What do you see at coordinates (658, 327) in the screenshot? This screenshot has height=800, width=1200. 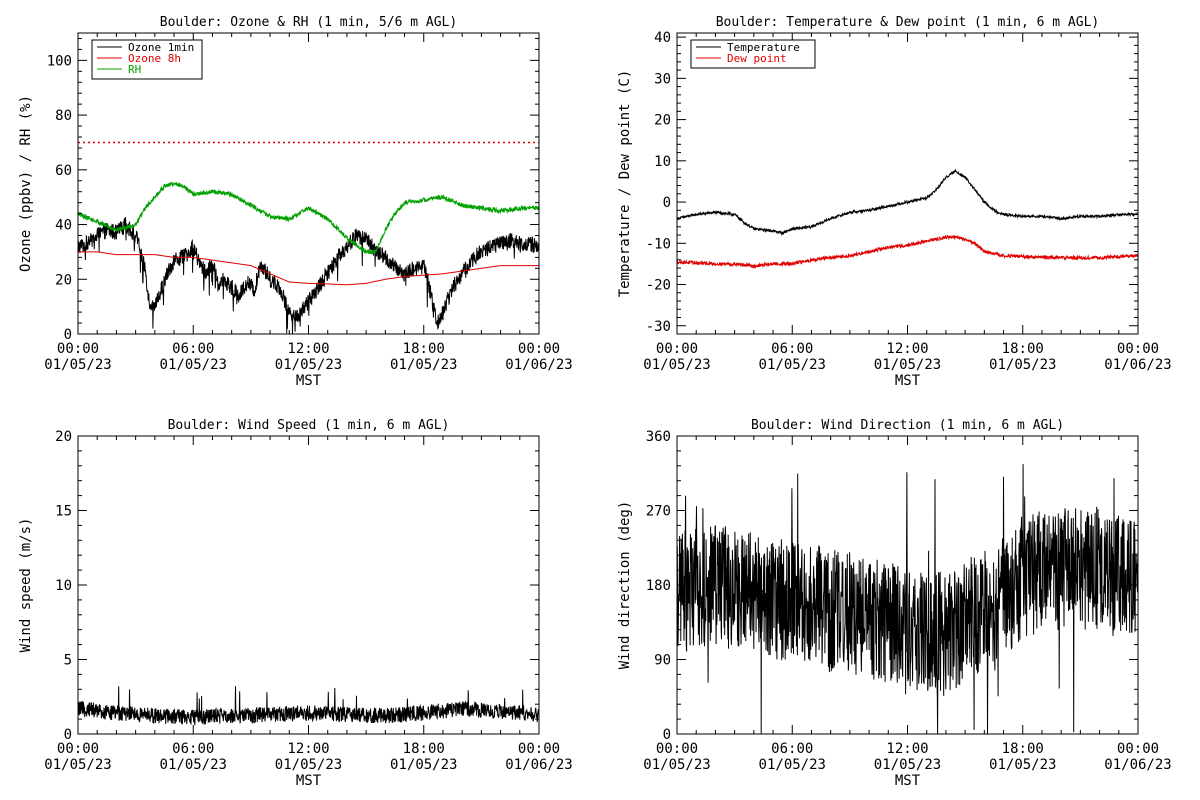 I see `y-tick-label: -30` at bounding box center [658, 327].